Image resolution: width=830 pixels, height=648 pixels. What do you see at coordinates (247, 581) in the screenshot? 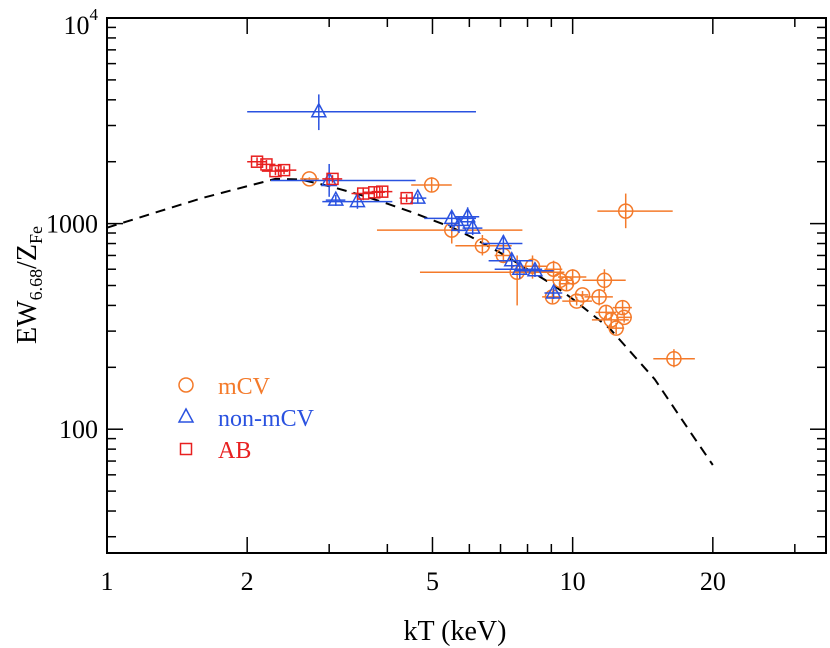
I see `x-tick-label: 2` at bounding box center [247, 581].